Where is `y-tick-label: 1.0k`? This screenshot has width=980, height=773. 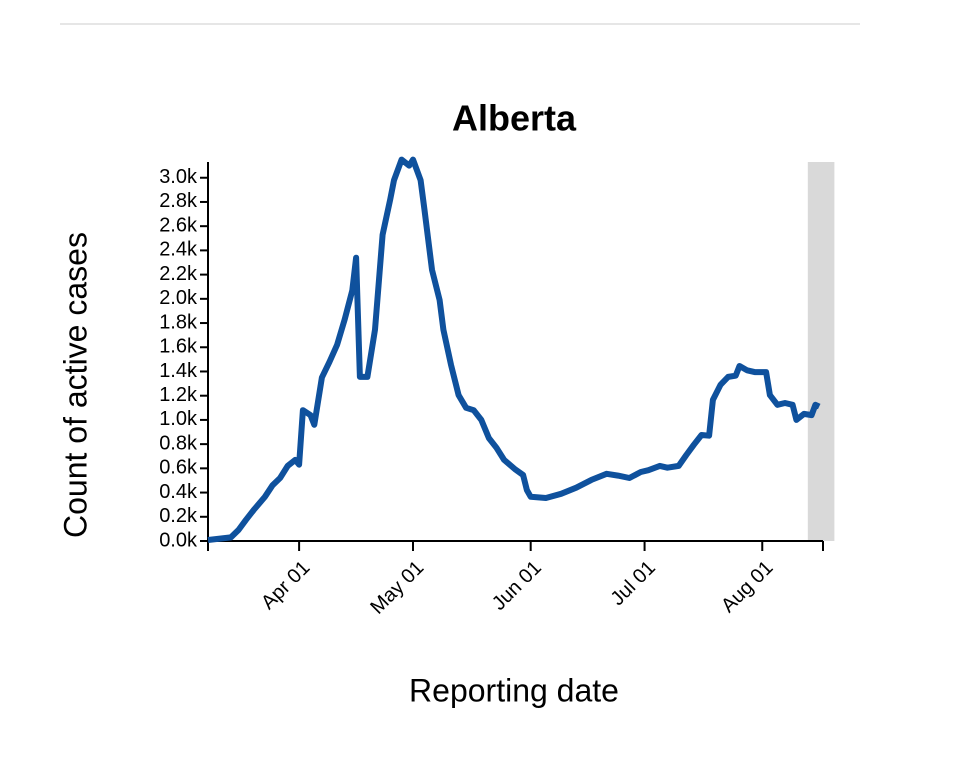
y-tick-label: 1.0k is located at coordinates (178, 419).